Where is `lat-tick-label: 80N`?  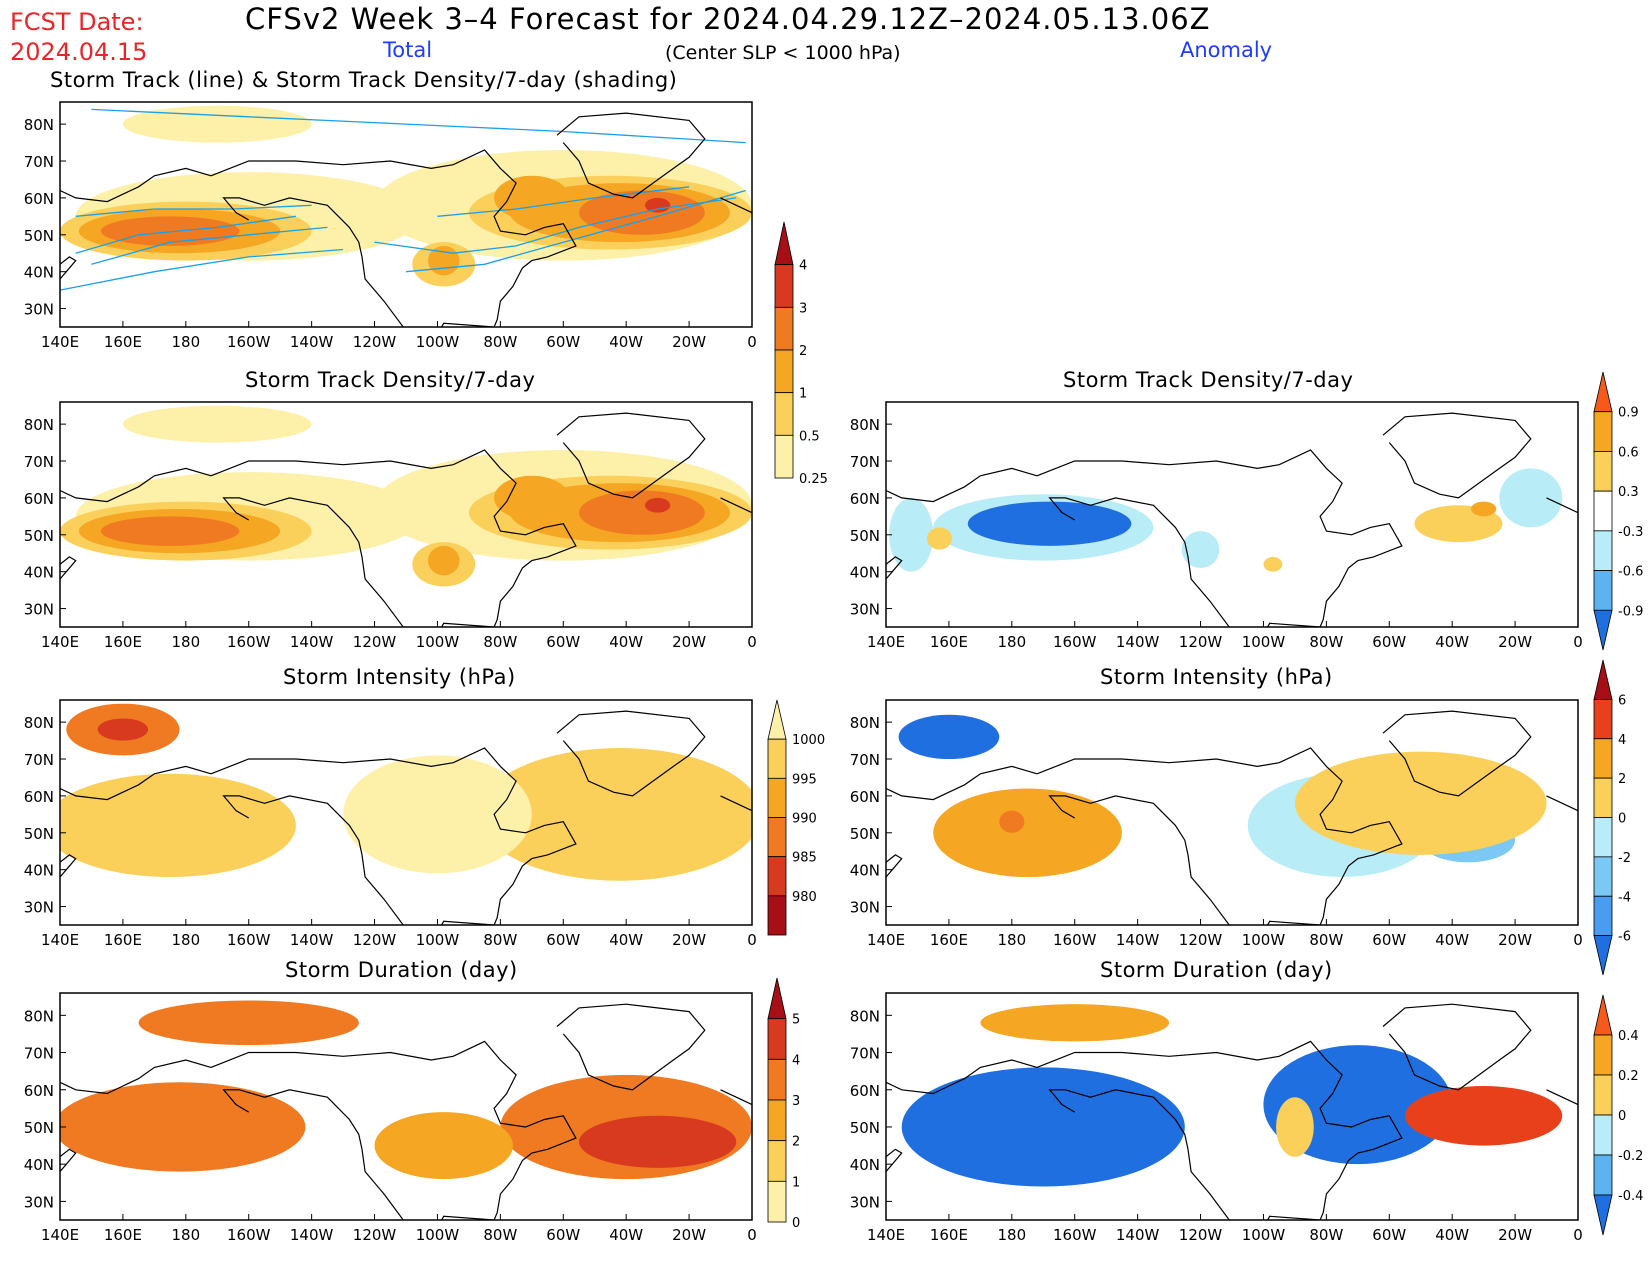 lat-tick-label: 80N is located at coordinates (39, 723).